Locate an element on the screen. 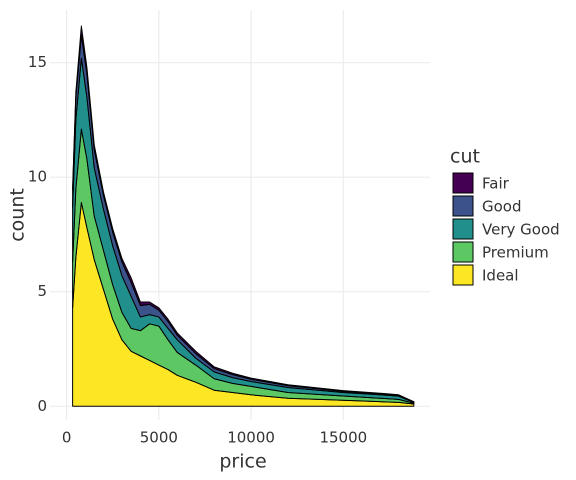  x-tick-label: 5000 is located at coordinates (159, 438).